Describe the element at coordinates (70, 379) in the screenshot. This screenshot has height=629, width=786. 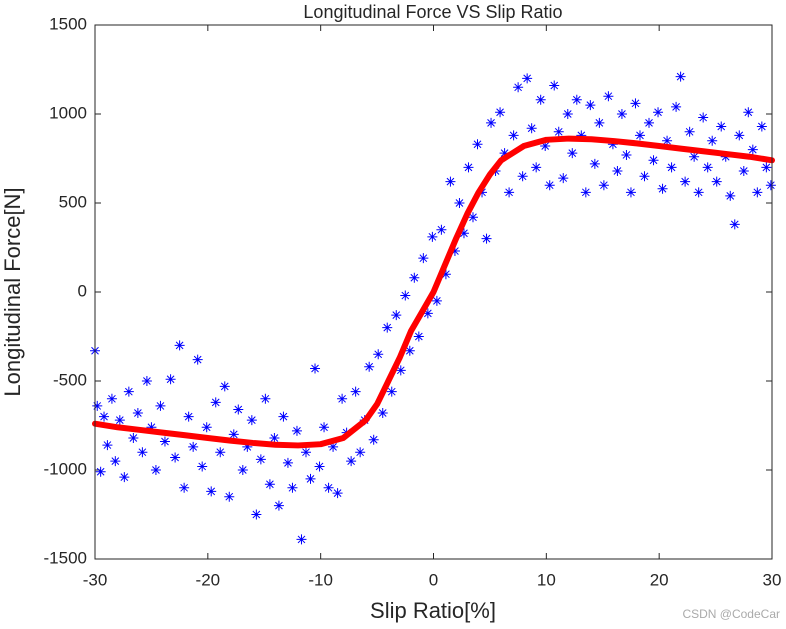
I see `y-tick-label: -500` at that location.